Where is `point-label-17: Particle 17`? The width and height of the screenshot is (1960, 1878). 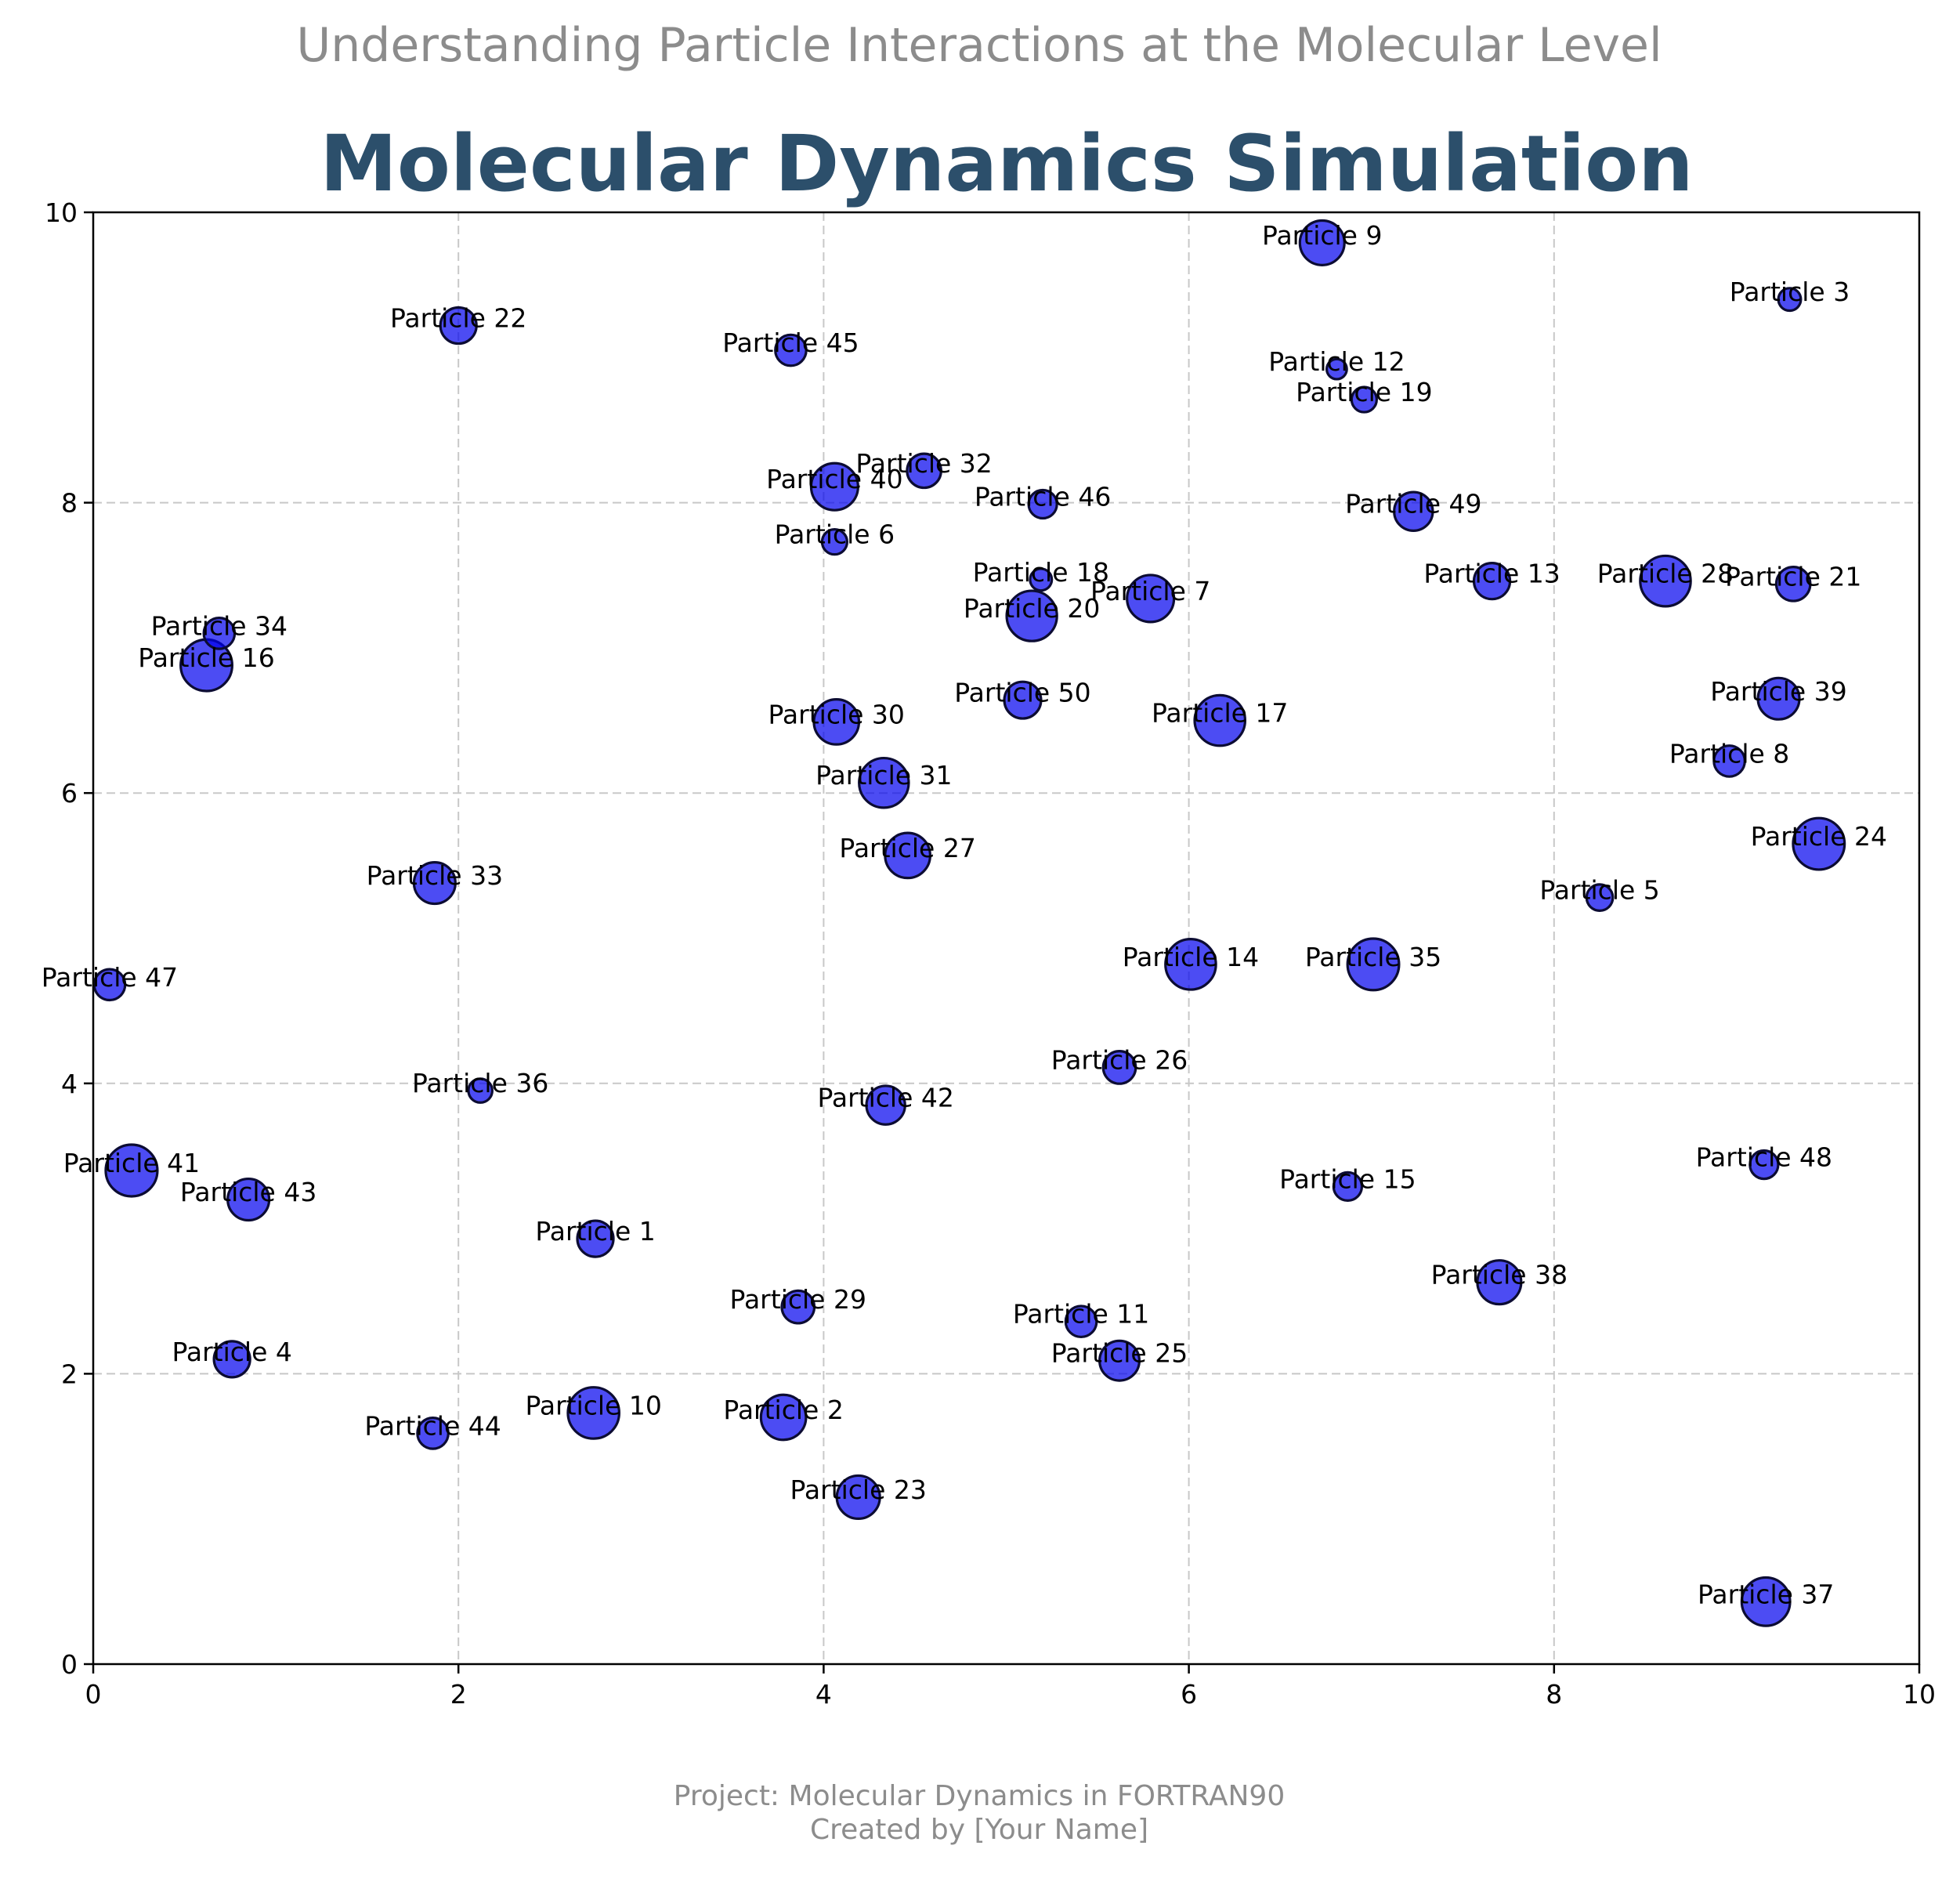 point-label-17: Particle 17 is located at coordinates (1220, 713).